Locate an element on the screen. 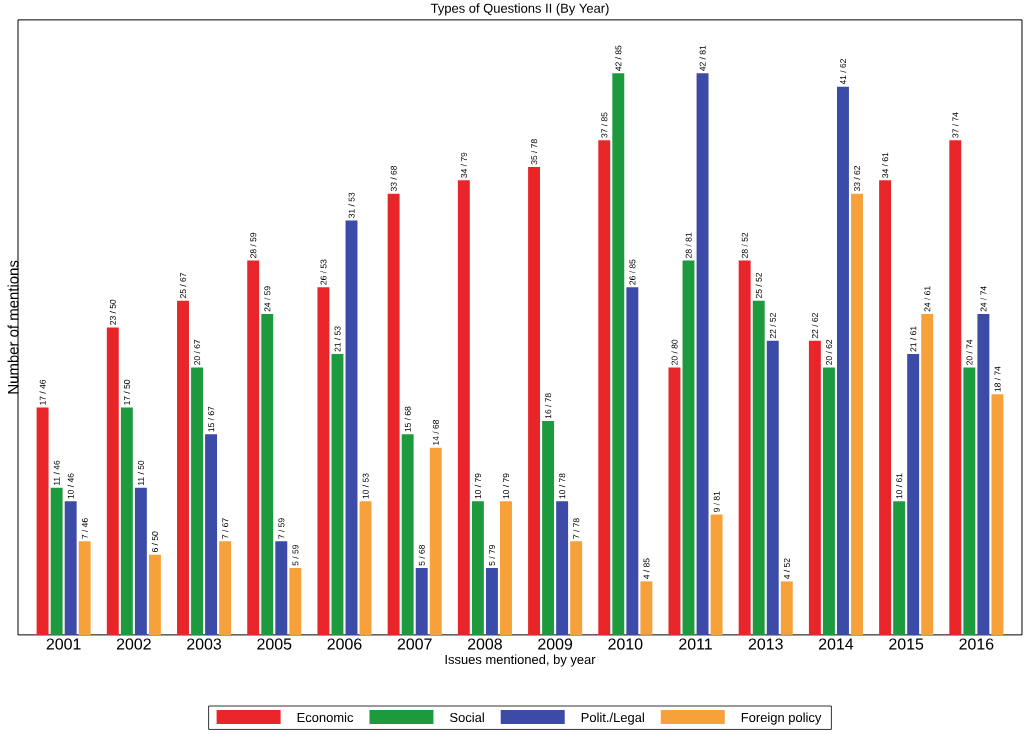  legend-label: Economic is located at coordinates (325, 717).